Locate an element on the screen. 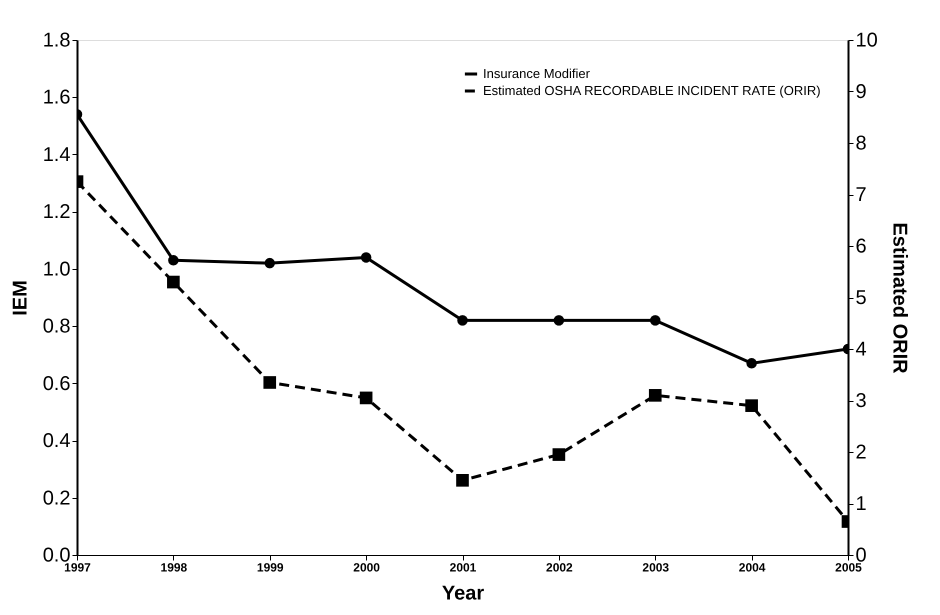 This screenshot has width=940, height=615. y-tick-label: 1.0 is located at coordinates (56, 269).